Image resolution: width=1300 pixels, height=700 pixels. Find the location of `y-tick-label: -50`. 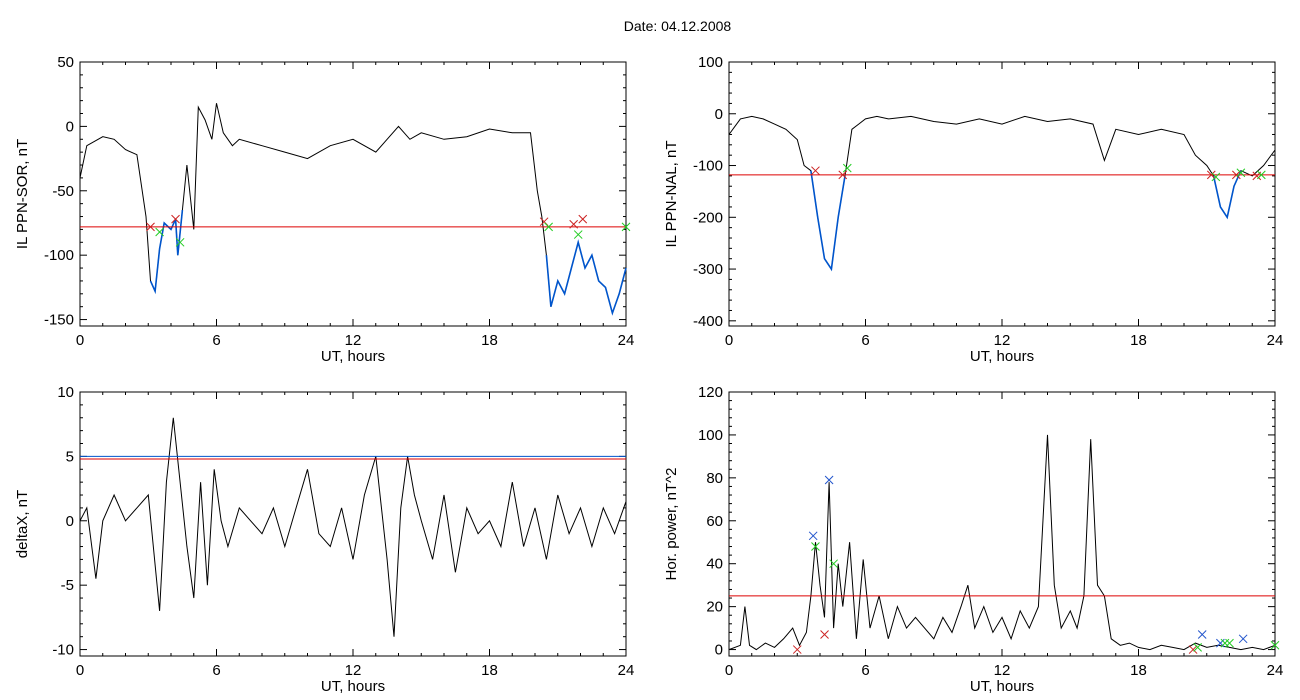

y-tick-label: -50 is located at coordinates (63, 191).